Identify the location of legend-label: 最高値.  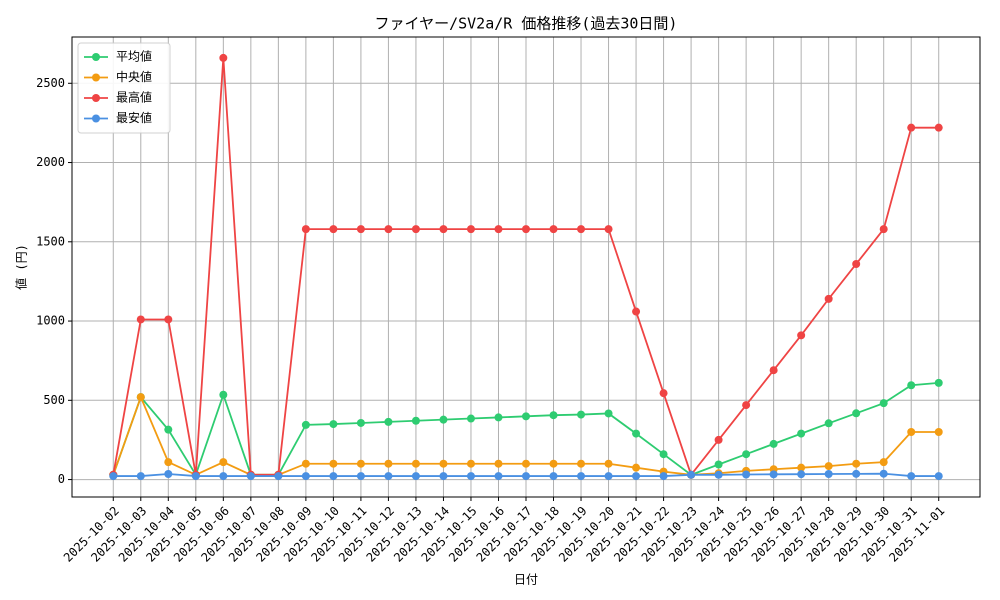
(134, 97).